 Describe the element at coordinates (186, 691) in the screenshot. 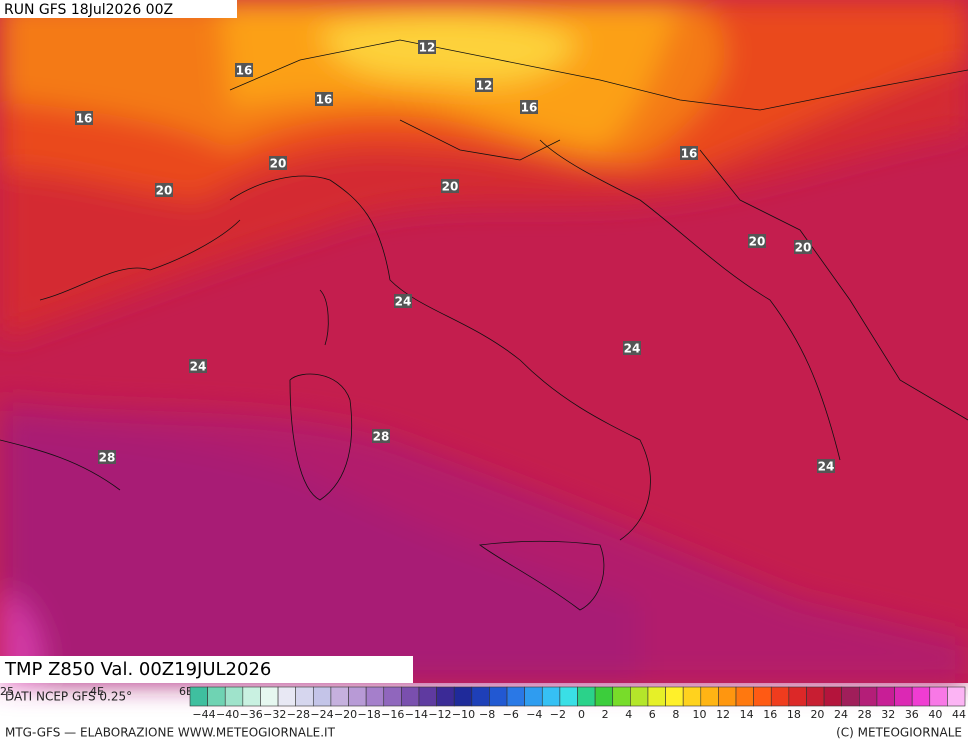

I see `lon-label: 6E` at that location.